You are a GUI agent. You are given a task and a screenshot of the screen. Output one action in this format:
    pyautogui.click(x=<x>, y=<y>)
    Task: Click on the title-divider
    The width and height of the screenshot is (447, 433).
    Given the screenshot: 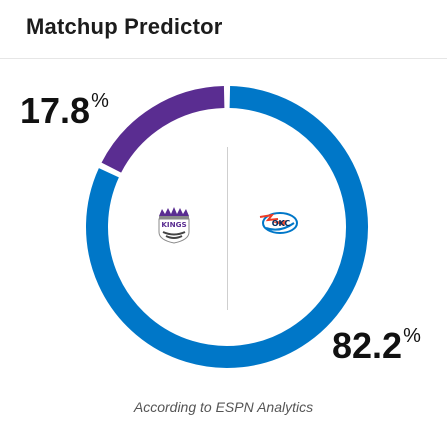 What is the action you would take?
    pyautogui.click(x=223, y=58)
    